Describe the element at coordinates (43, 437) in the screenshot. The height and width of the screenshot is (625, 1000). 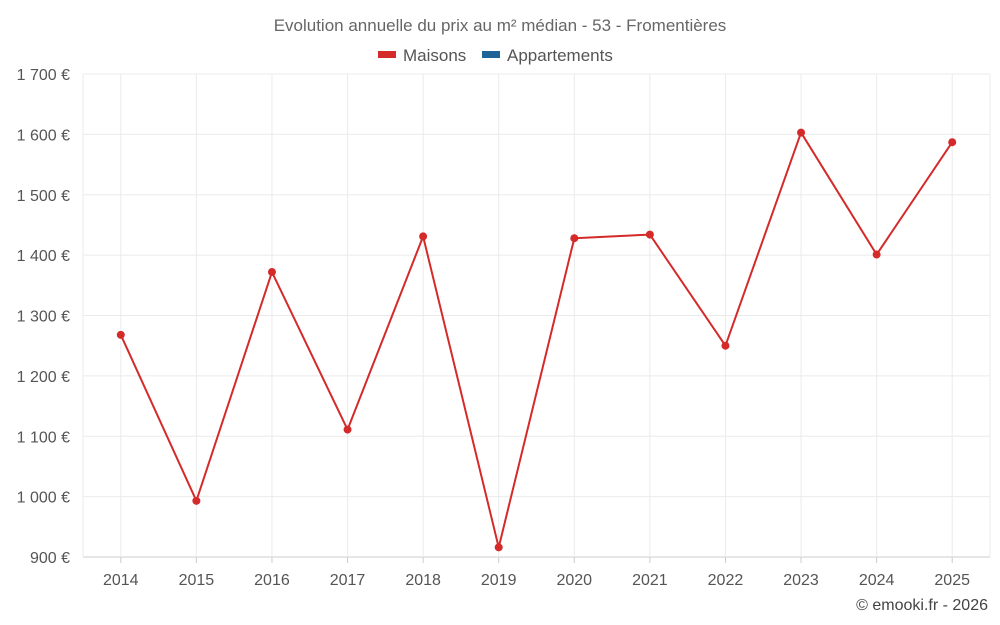
I see `y-tick-label: 1 100 €` at that location.